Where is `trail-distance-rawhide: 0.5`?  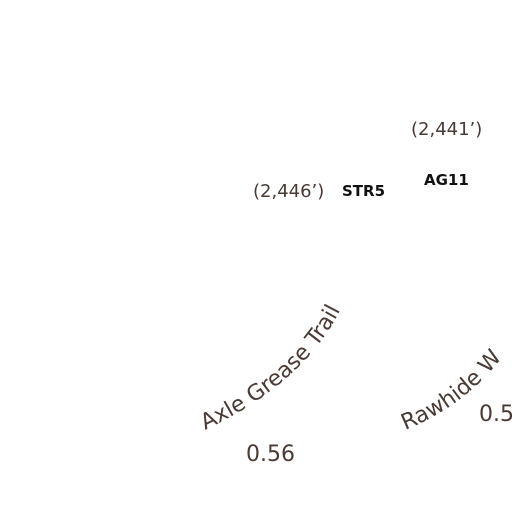 trail-distance-rawhide: 0.5 is located at coordinates (495, 414).